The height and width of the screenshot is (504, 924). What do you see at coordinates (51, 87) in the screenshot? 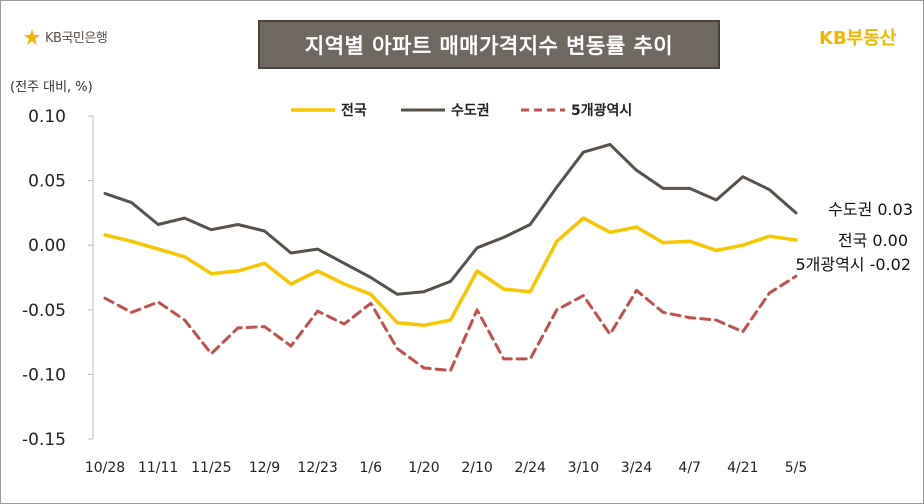
I see `y-axis-unit-label: (전주 대비, %)` at bounding box center [51, 87].